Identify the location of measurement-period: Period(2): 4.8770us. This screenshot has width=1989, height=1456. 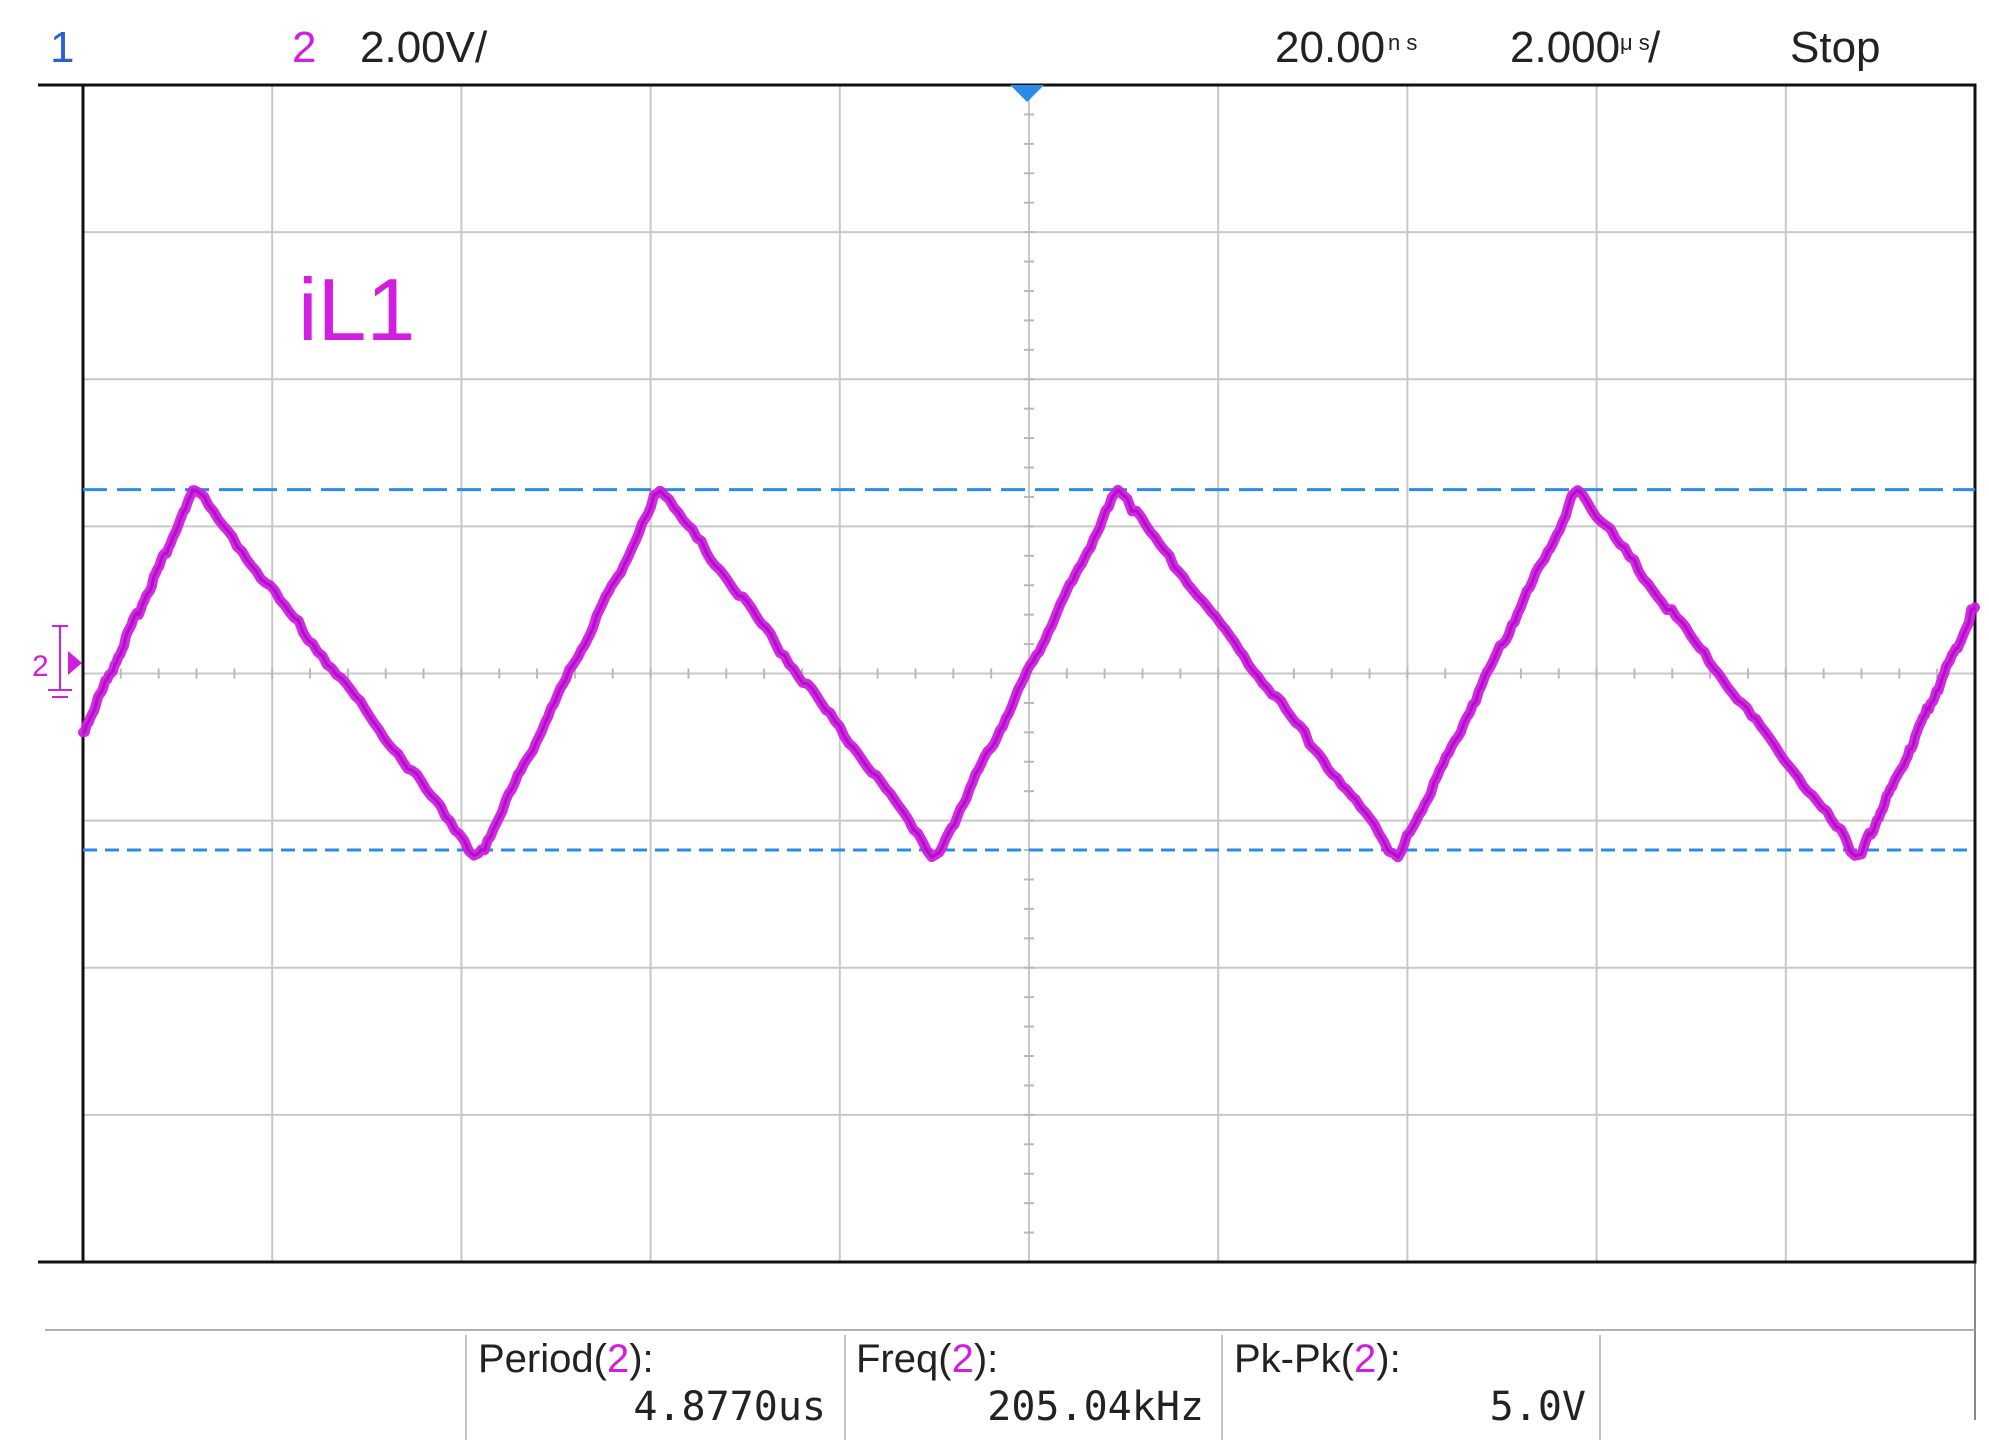
(652, 1383).